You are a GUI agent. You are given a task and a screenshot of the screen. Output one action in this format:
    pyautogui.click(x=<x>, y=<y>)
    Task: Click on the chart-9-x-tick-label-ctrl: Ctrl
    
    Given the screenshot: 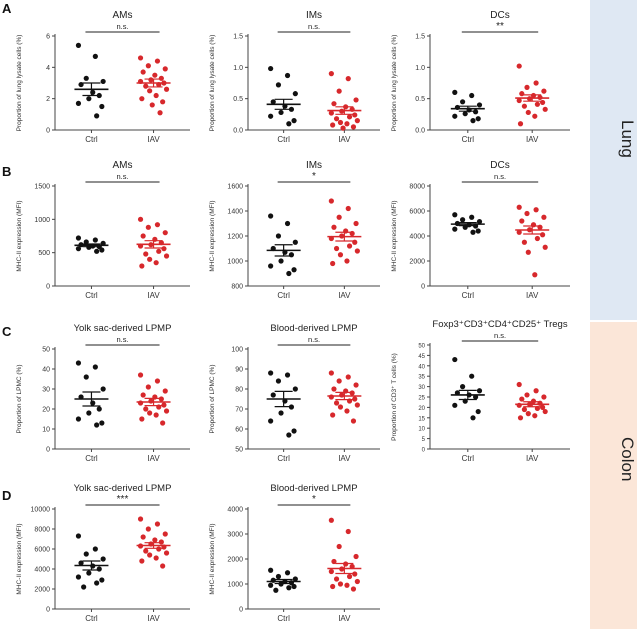 What is the action you would take?
    pyautogui.click(x=468, y=458)
    